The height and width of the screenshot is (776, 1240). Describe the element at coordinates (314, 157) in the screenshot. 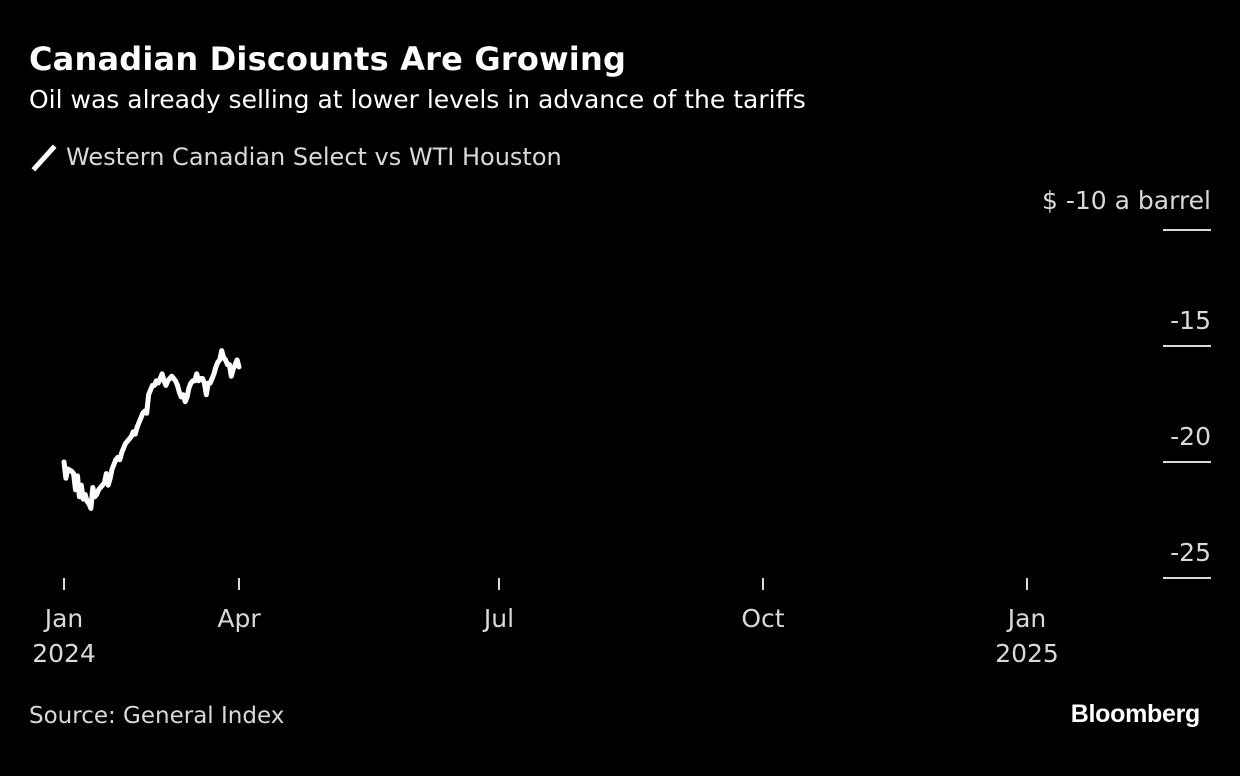

I see `legend-label: Western Canadian Select vs WTI Houston` at that location.